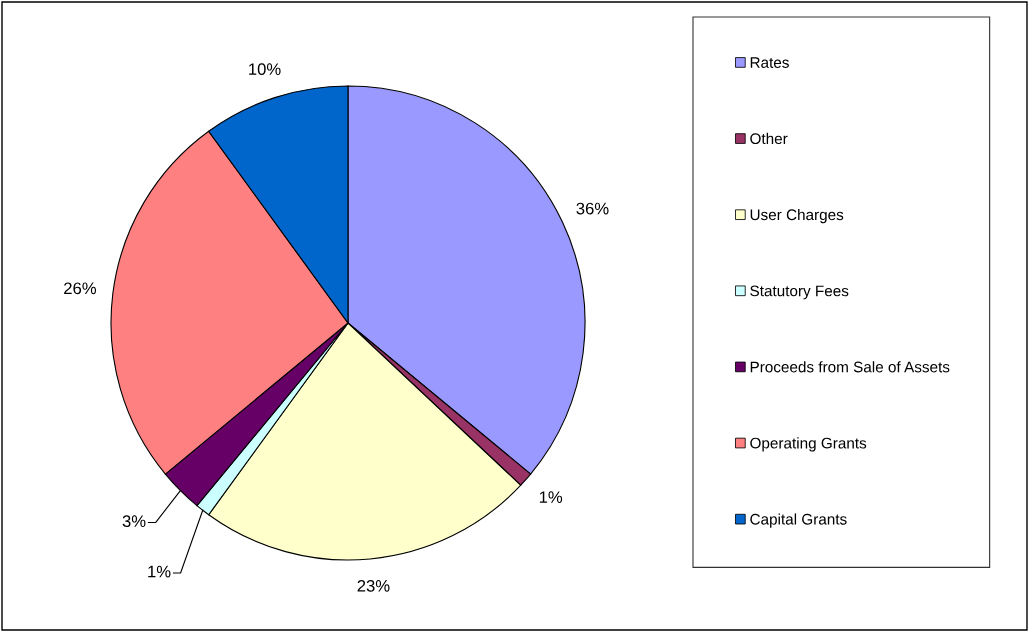 This screenshot has height=632, width=1029. What do you see at coordinates (769, 138) in the screenshot?
I see `legend-label: Other` at bounding box center [769, 138].